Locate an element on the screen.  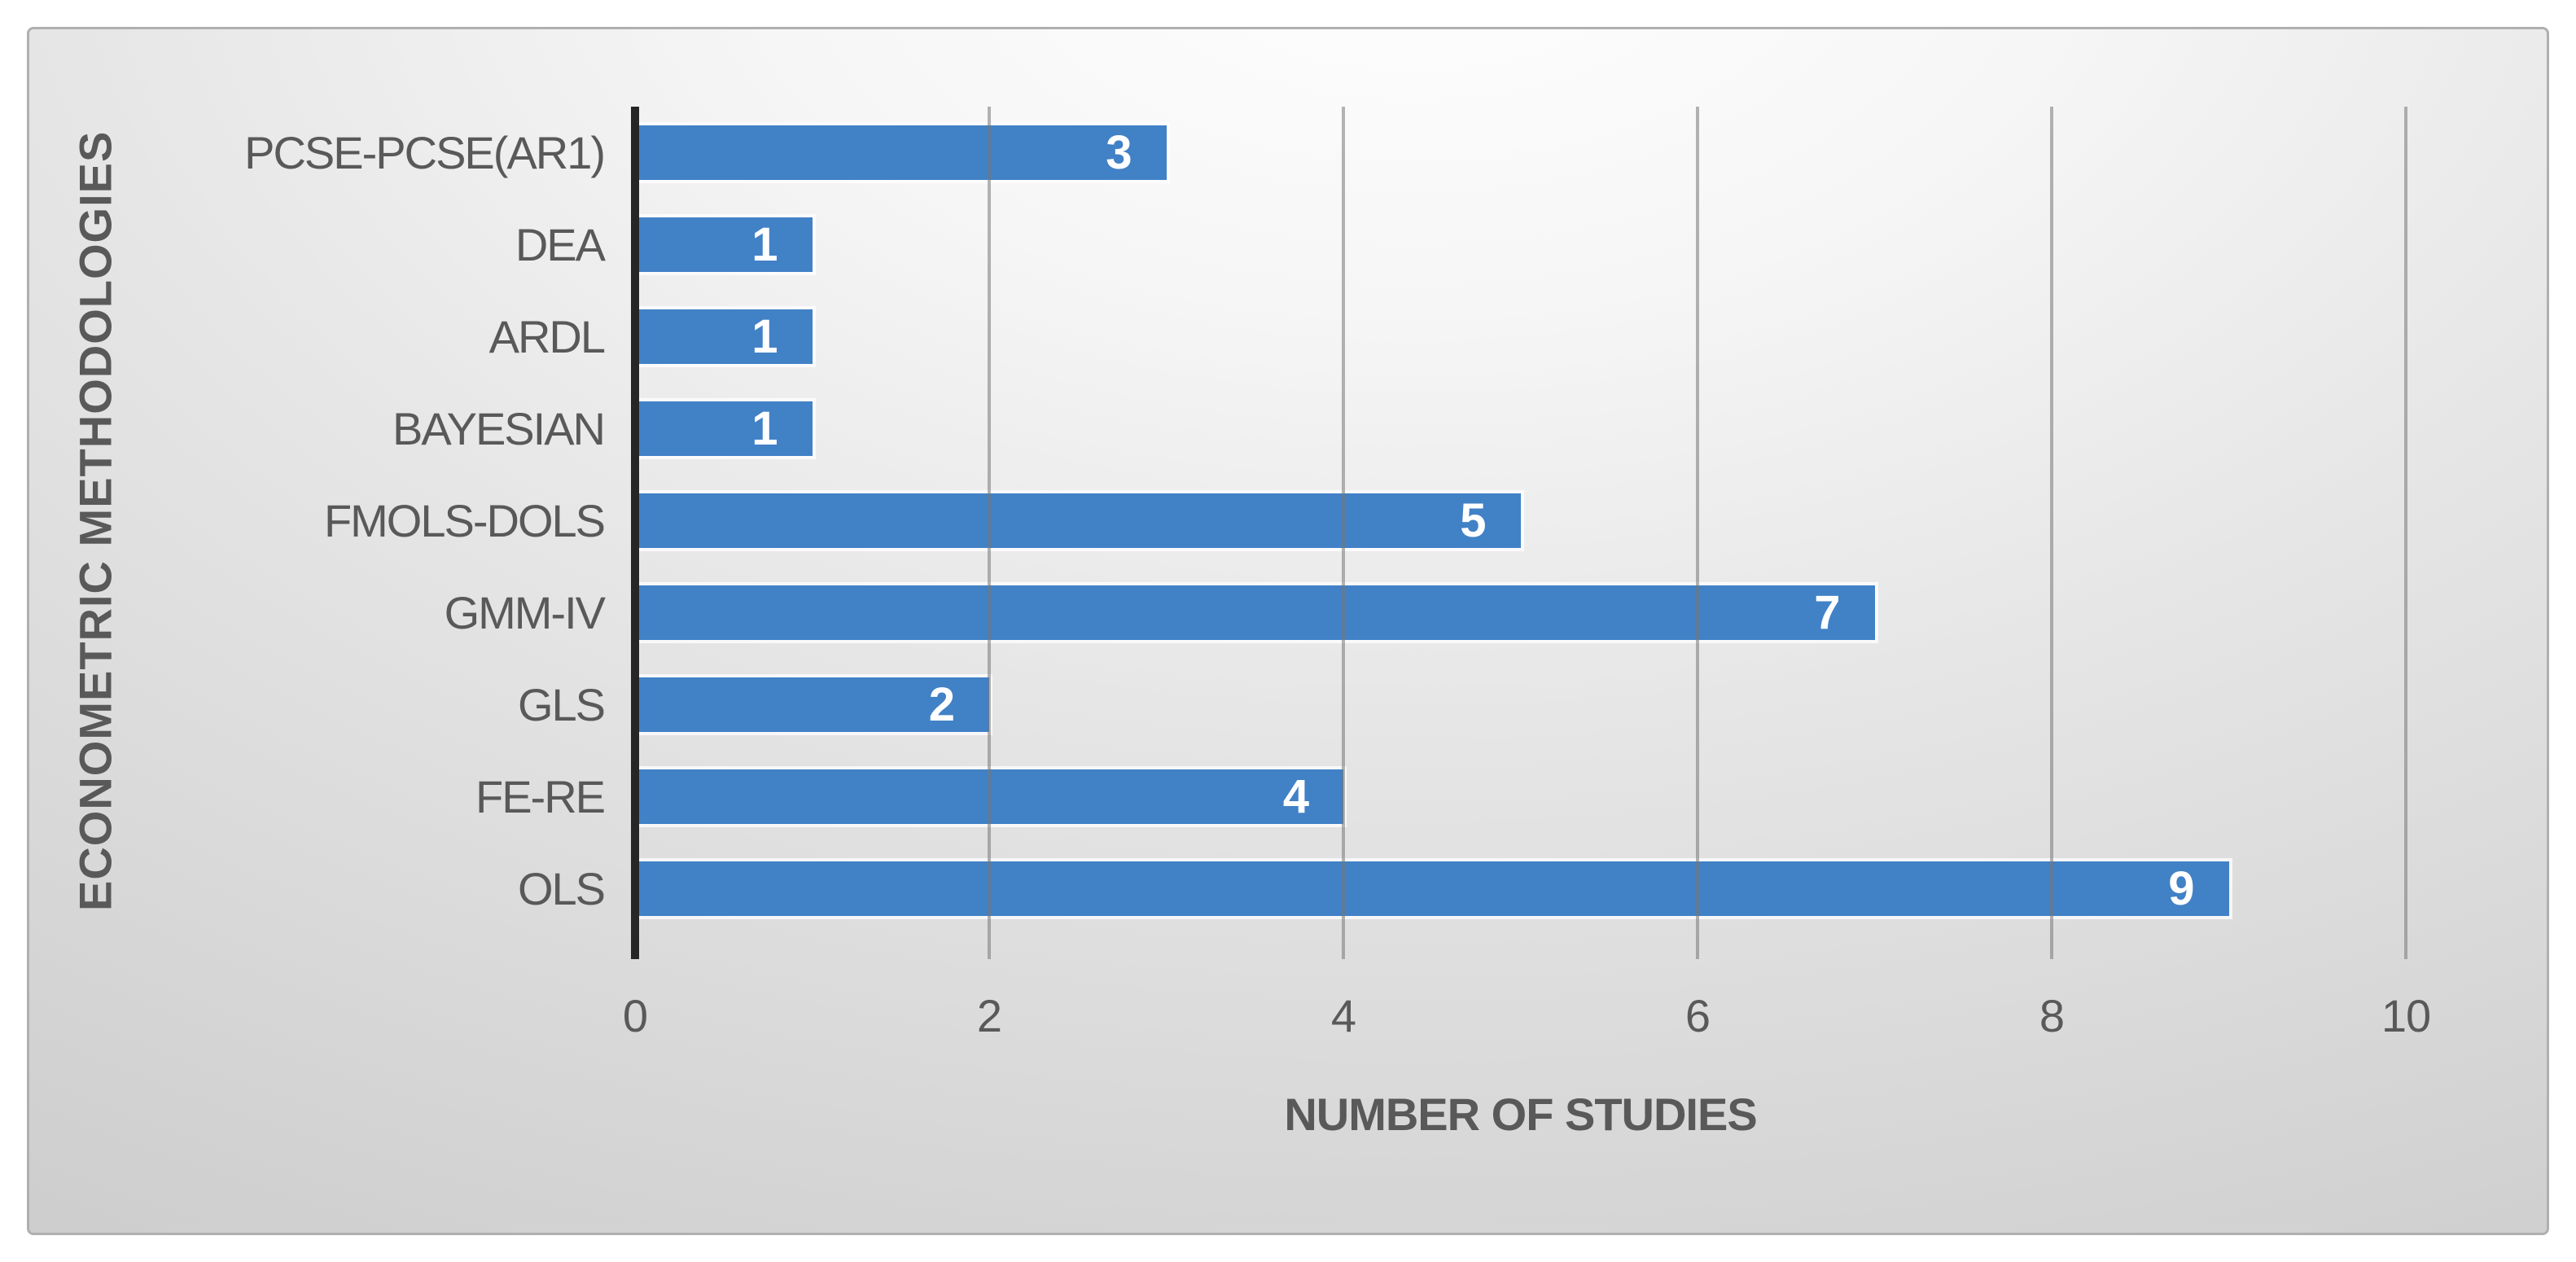
category-label: FMOLS-DOLS is located at coordinates (464, 520).